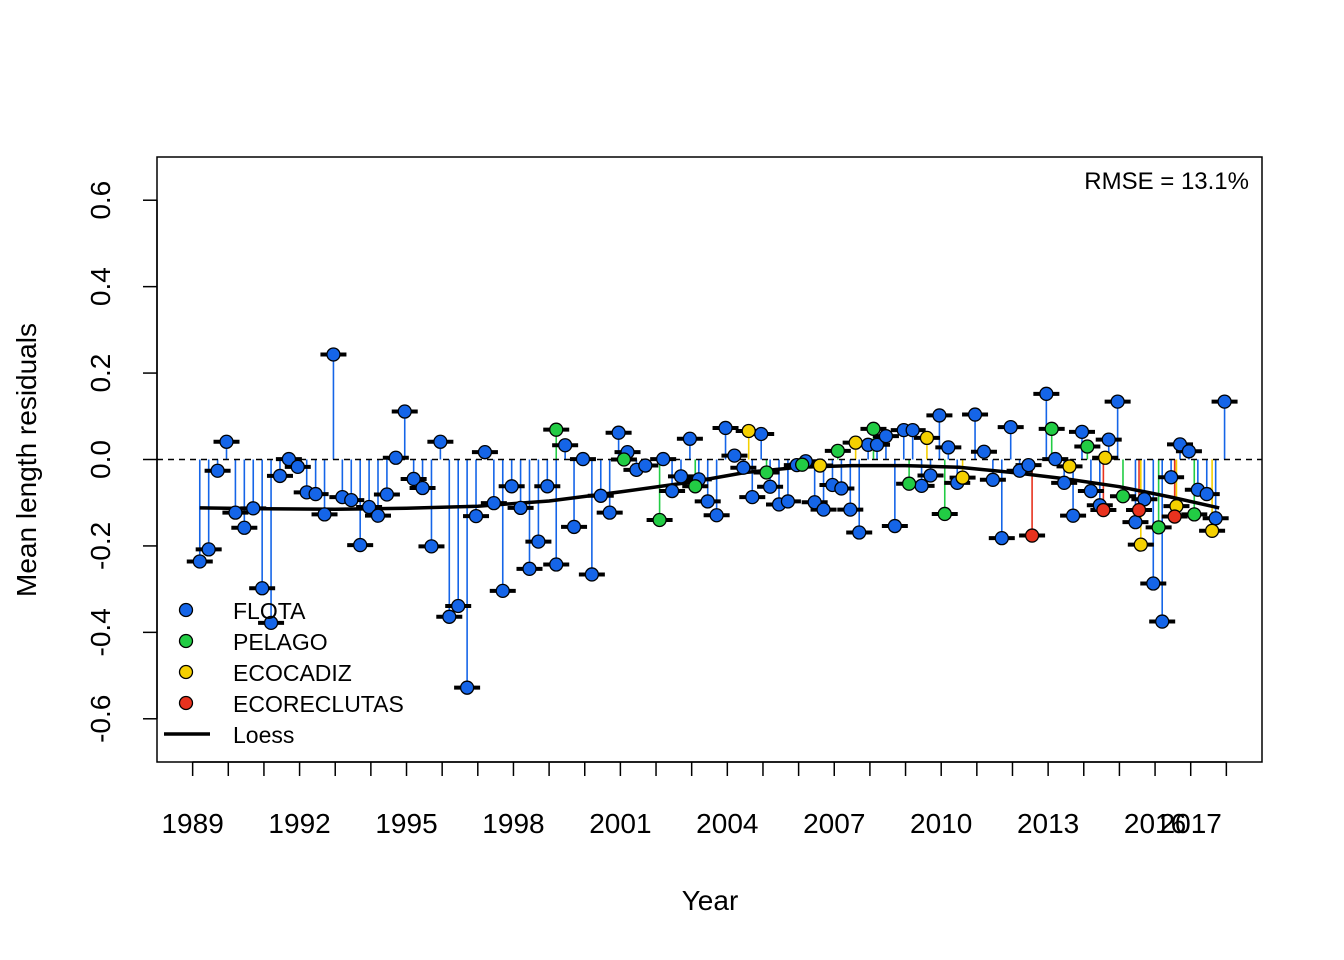  What do you see at coordinates (263, 735) in the screenshot?
I see `legend-label: Loess` at bounding box center [263, 735].